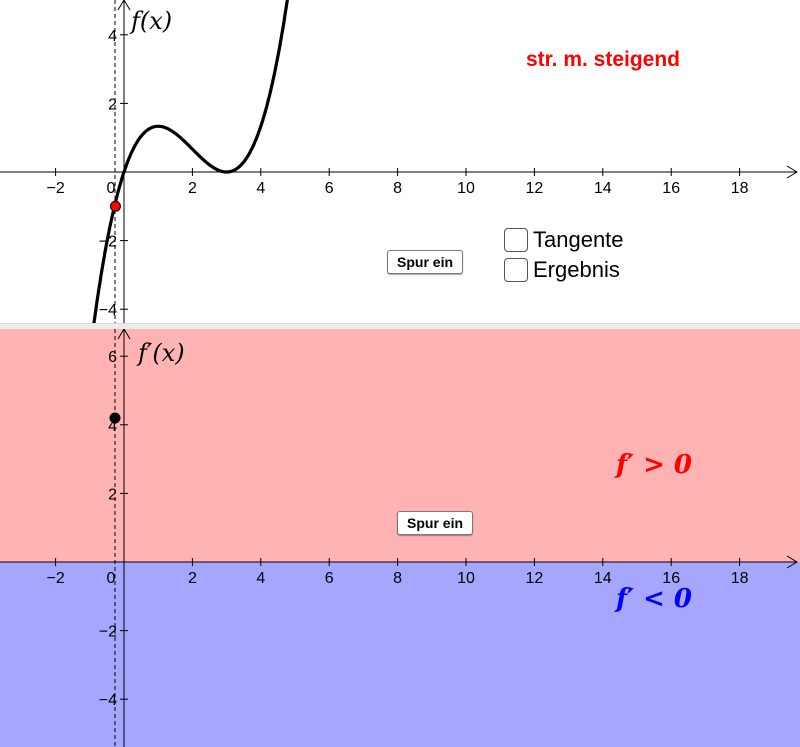  Describe the element at coordinates (113, 529) in the screenshot. I see `y-axis-ticks: 6 4 2 −2 −4` at that location.